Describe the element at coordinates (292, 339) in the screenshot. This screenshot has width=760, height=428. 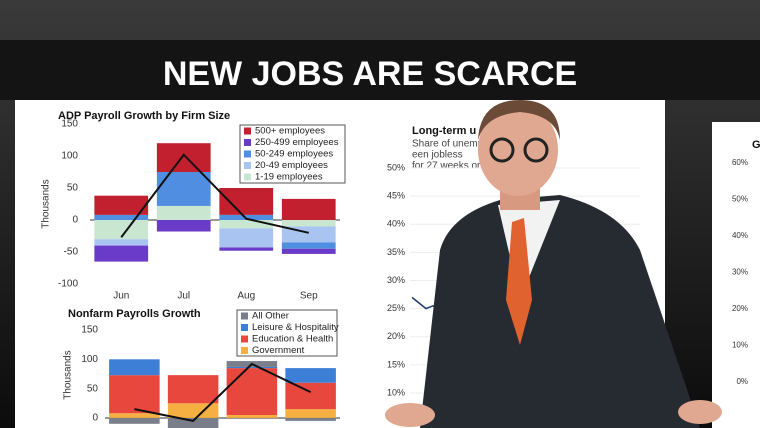
I see `legend-label: Education & Health` at that location.